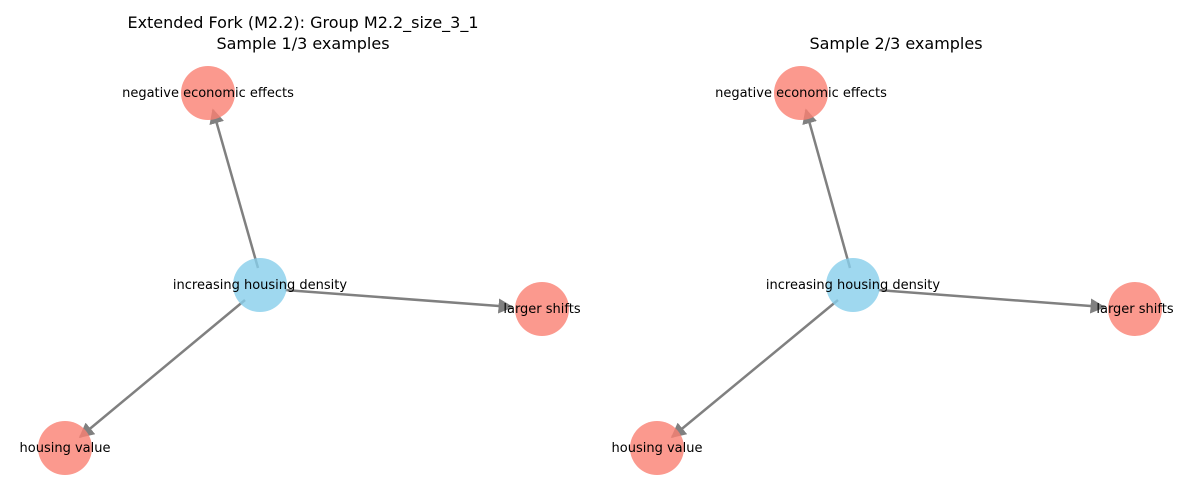  I want to click on panel-1-label-bottom: housing value, so click(65, 448).